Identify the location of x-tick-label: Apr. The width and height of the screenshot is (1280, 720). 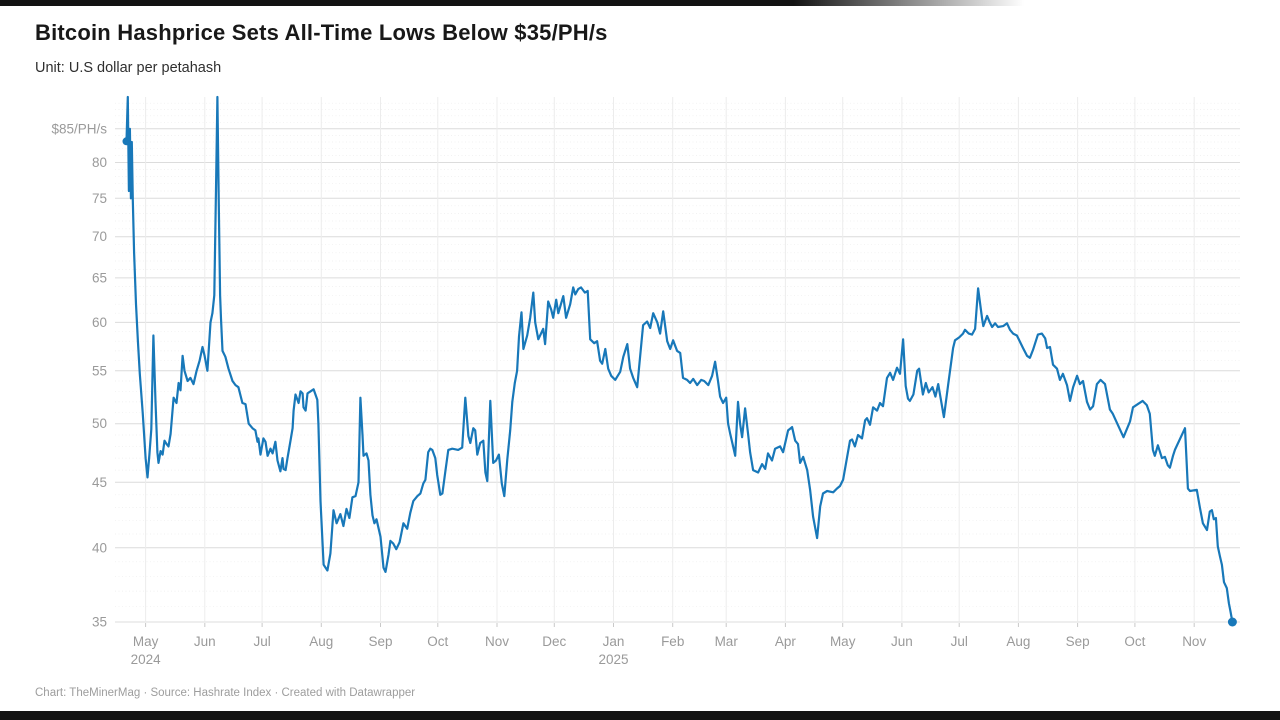
(786, 641).